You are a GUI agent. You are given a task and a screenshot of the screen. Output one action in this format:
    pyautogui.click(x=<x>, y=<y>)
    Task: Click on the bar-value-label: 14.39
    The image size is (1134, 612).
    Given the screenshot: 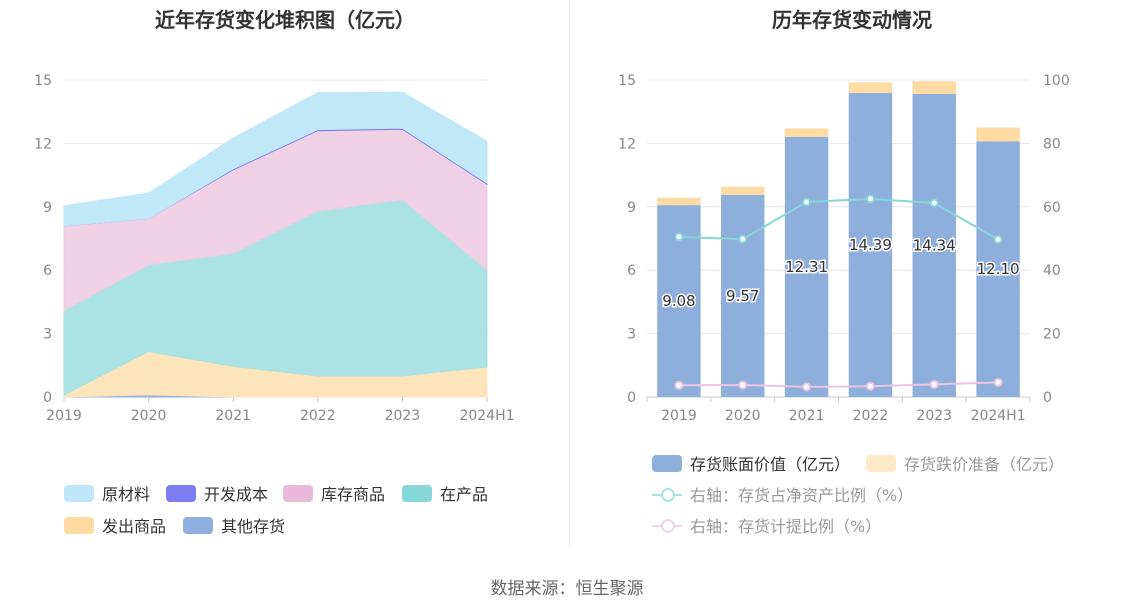 What is the action you would take?
    pyautogui.click(x=870, y=245)
    